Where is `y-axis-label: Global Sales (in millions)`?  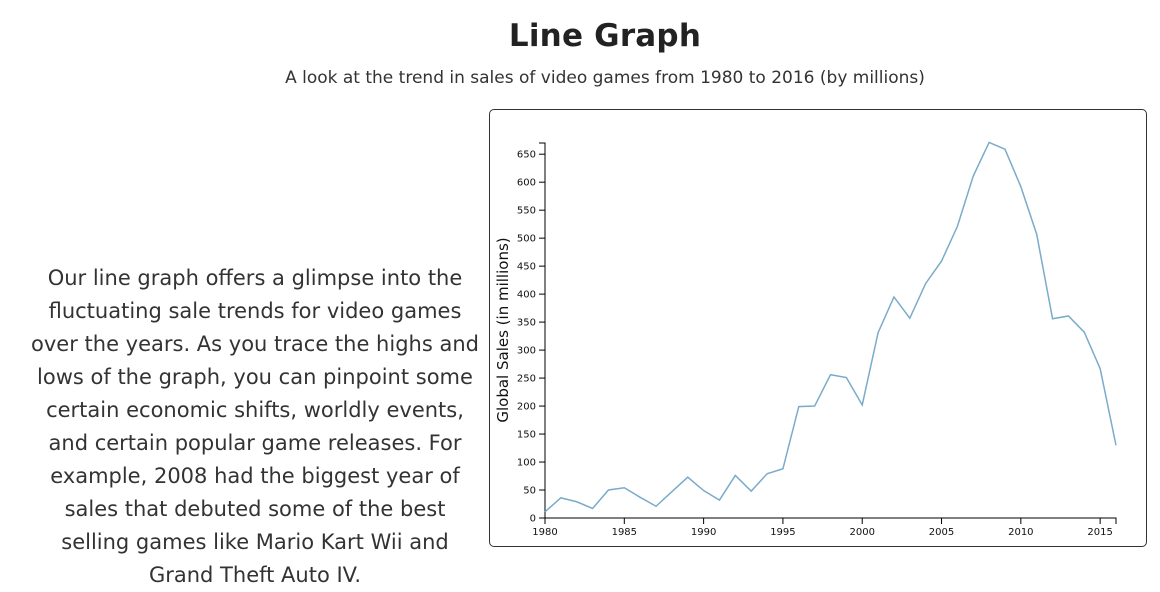
y-axis-label: Global Sales (in millions) is located at coordinates (503, 329).